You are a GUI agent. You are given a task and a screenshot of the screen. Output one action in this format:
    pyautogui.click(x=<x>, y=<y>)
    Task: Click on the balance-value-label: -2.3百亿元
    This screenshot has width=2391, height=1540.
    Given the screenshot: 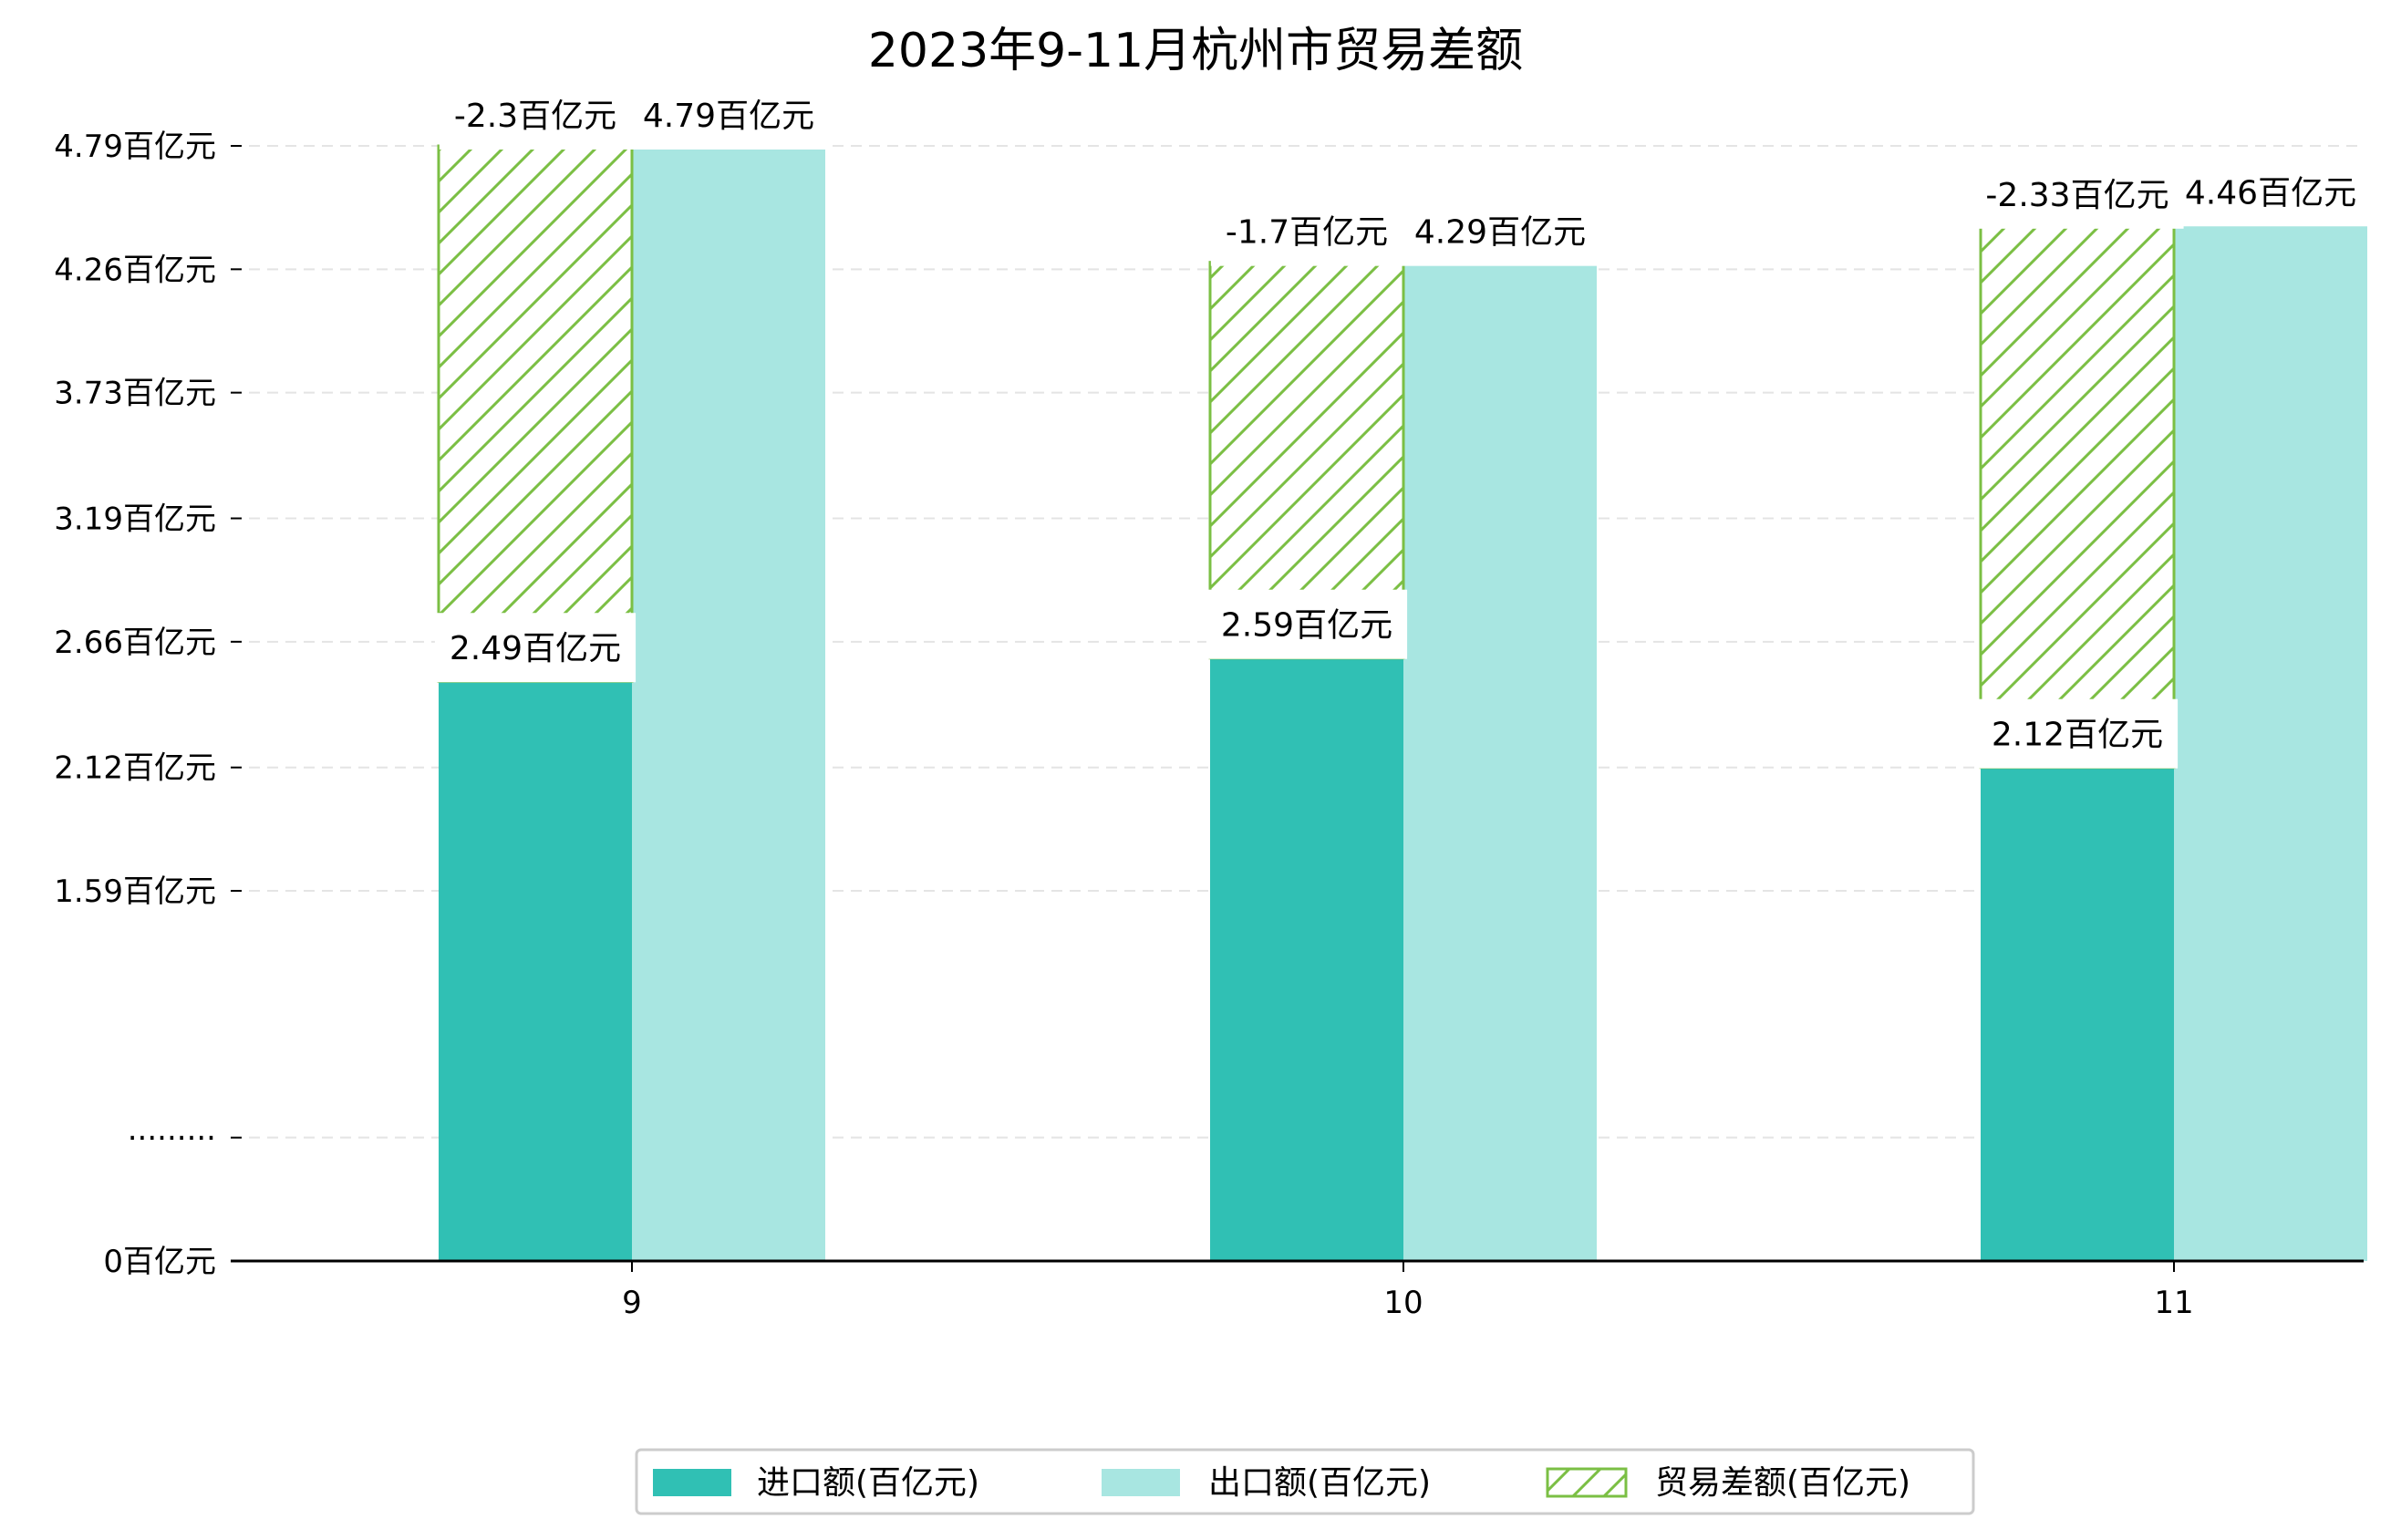 What is the action you would take?
    pyautogui.click(x=535, y=116)
    